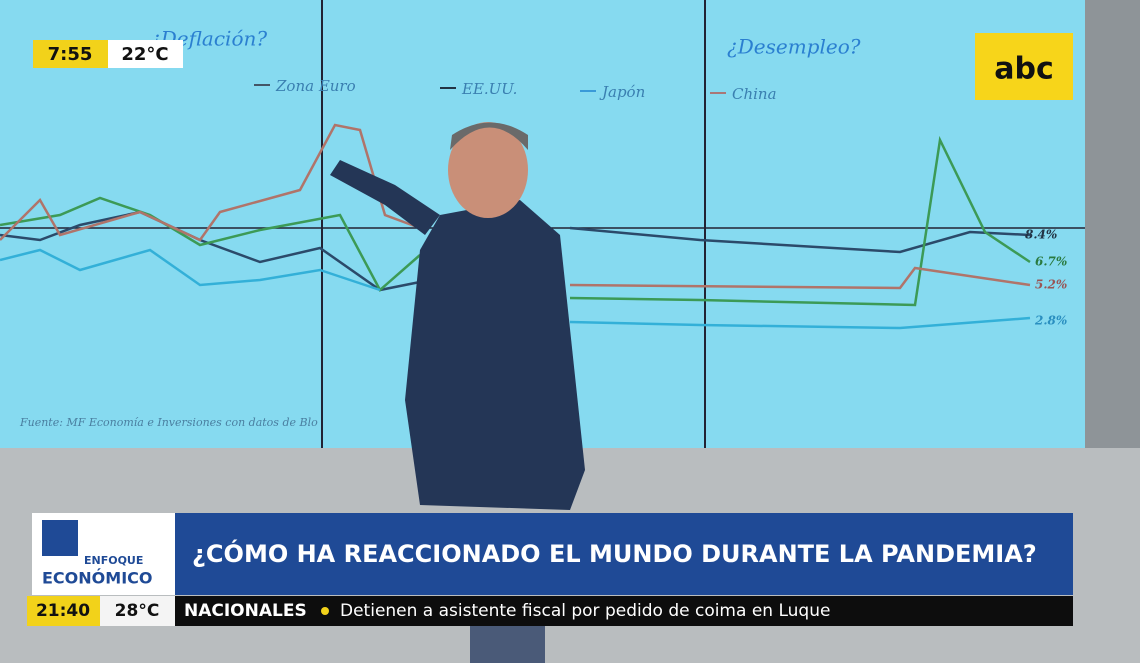 This screenshot has height=667, width=1140. I want to click on end-label: 6.7%, so click(1051, 262).